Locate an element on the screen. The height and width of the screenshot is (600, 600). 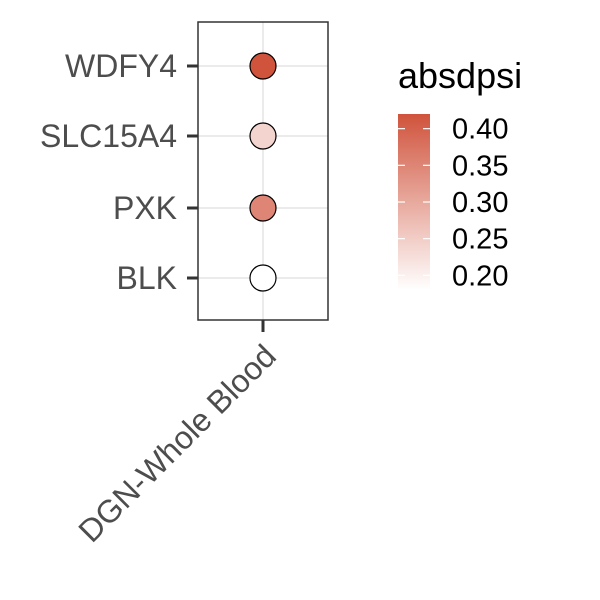
x-tick-label: DGN-Whole Blood is located at coordinates (177, 443).